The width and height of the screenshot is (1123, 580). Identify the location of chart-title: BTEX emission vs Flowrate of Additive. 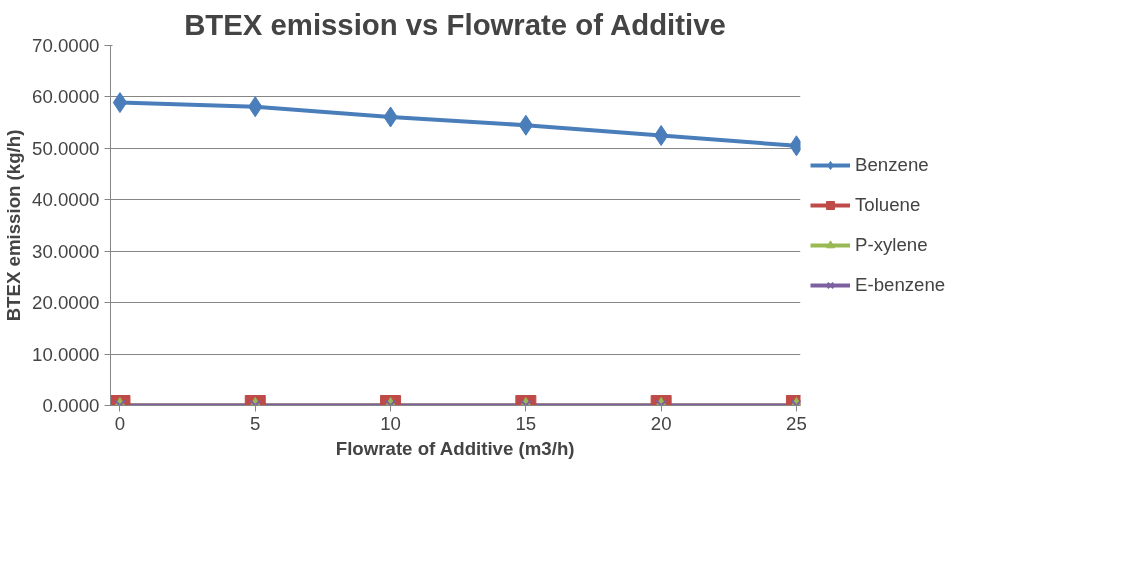
(455, 24).